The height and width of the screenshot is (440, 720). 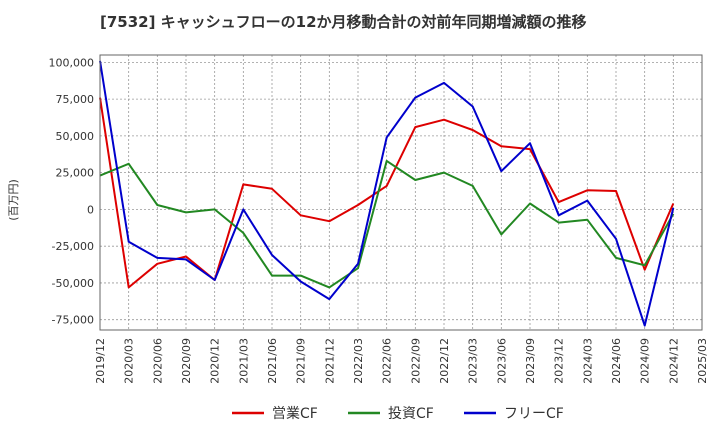 What do you see at coordinates (72, 62) in the screenshot?
I see `y-tick-label: 100,000` at bounding box center [72, 62].